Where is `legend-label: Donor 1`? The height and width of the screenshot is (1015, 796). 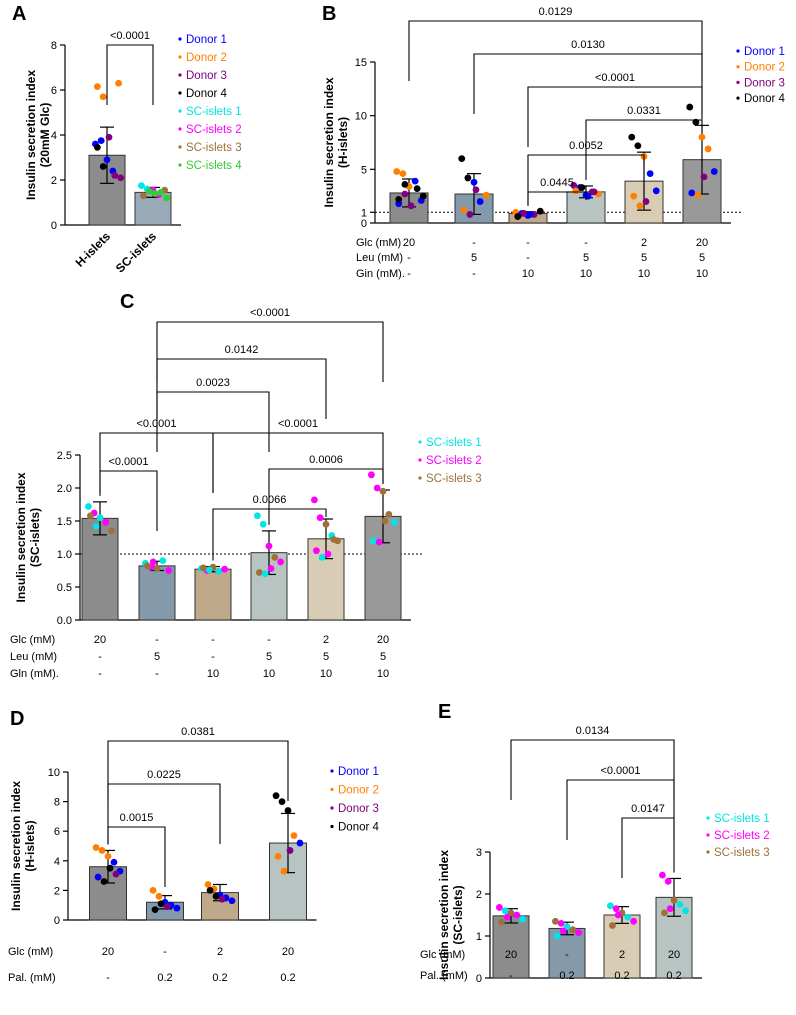
legend-label: Donor 1 is located at coordinates (206, 40).